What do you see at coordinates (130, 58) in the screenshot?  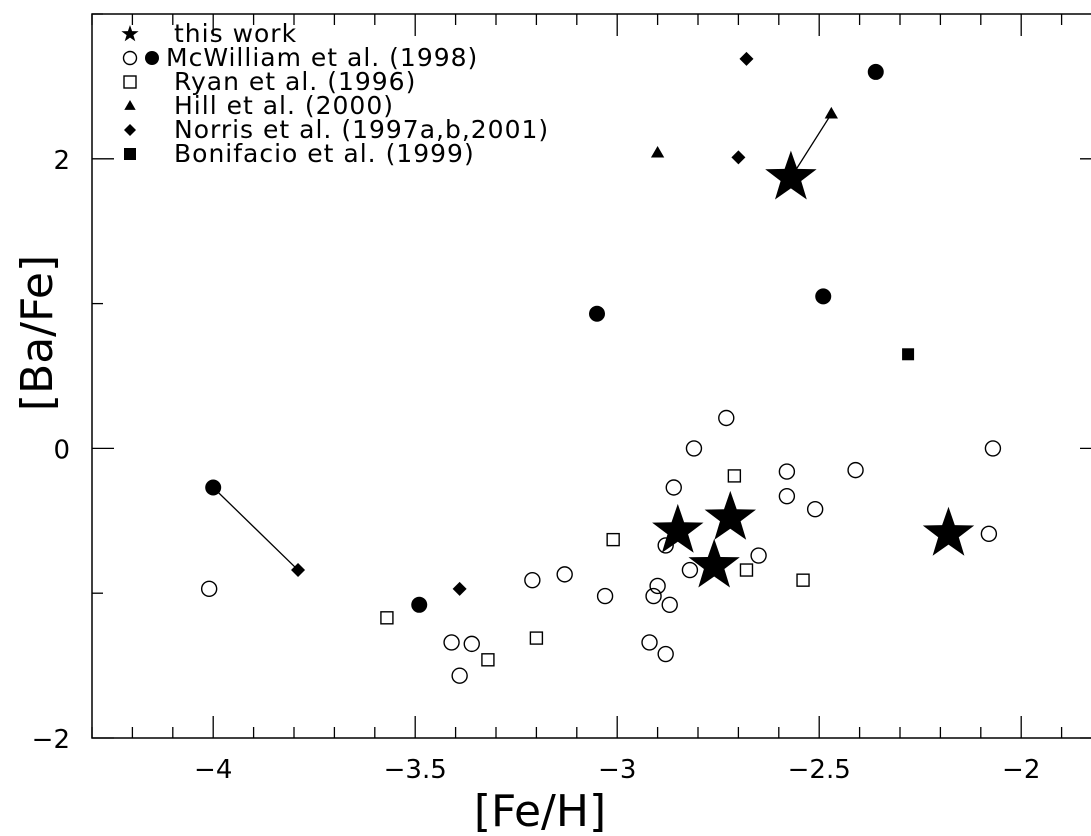 I see `circle-open-legend-marker` at bounding box center [130, 58].